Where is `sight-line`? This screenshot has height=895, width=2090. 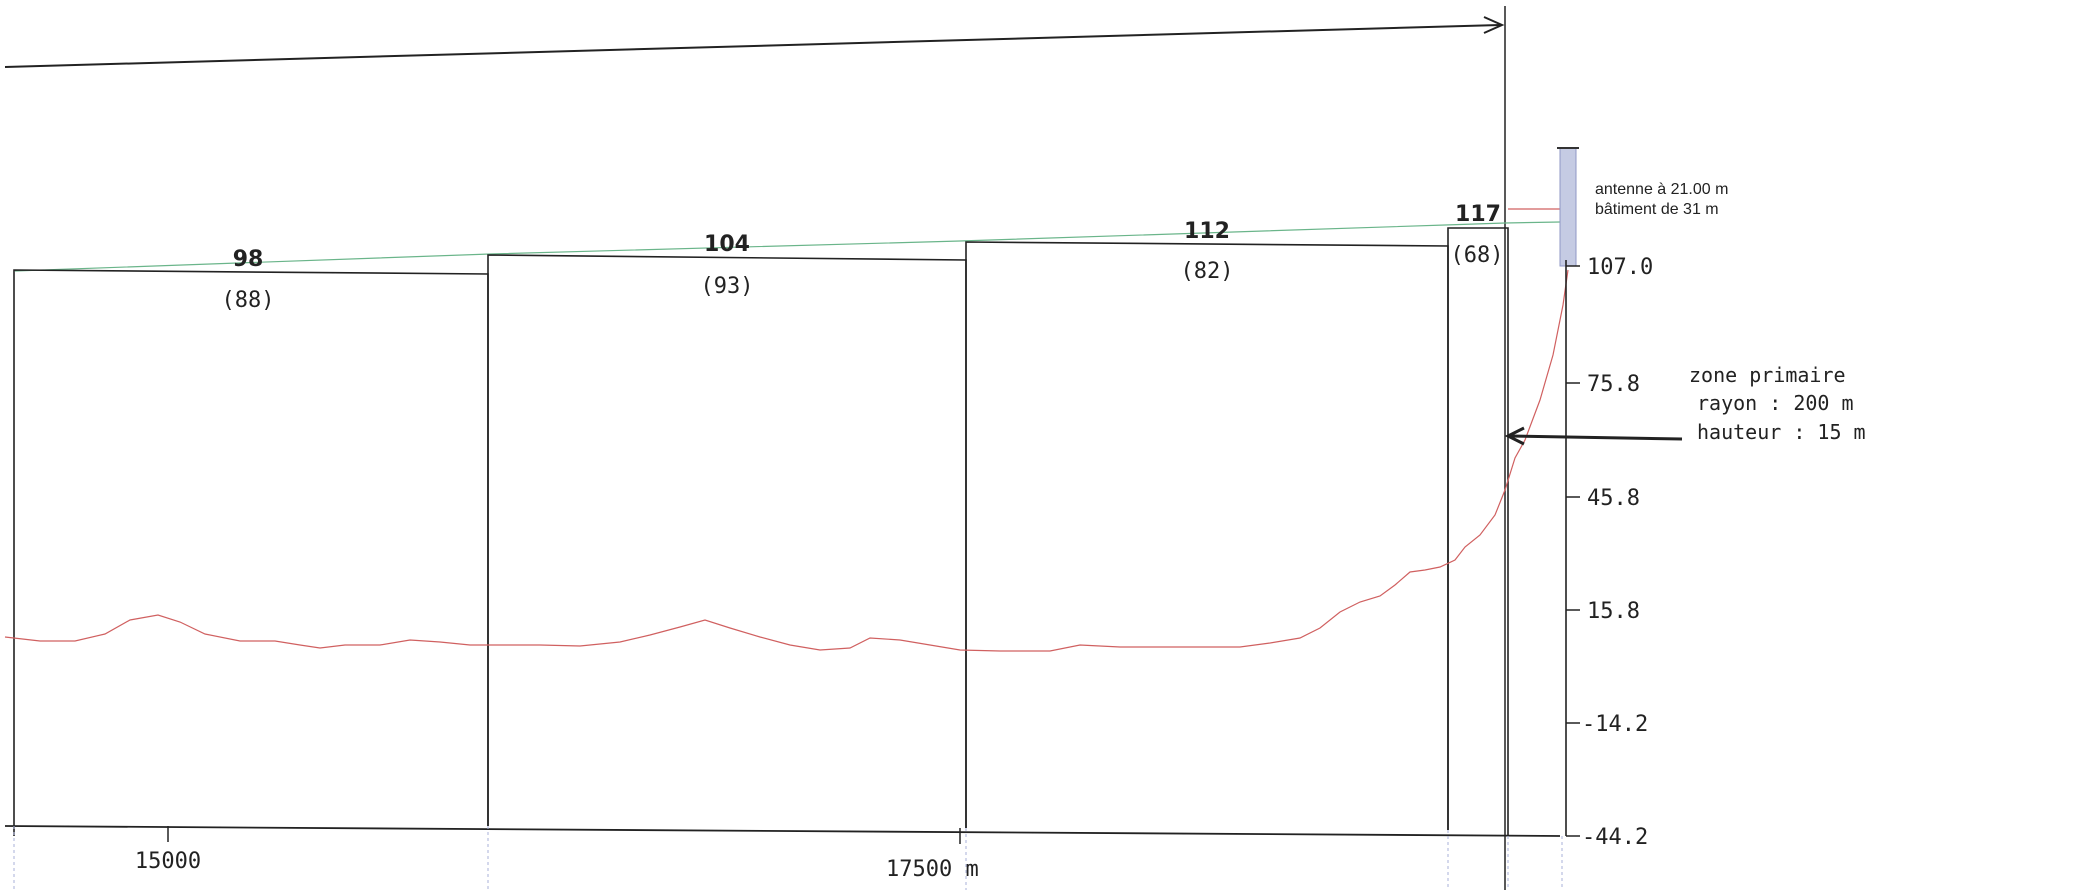
sight-line is located at coordinates (787, 246).